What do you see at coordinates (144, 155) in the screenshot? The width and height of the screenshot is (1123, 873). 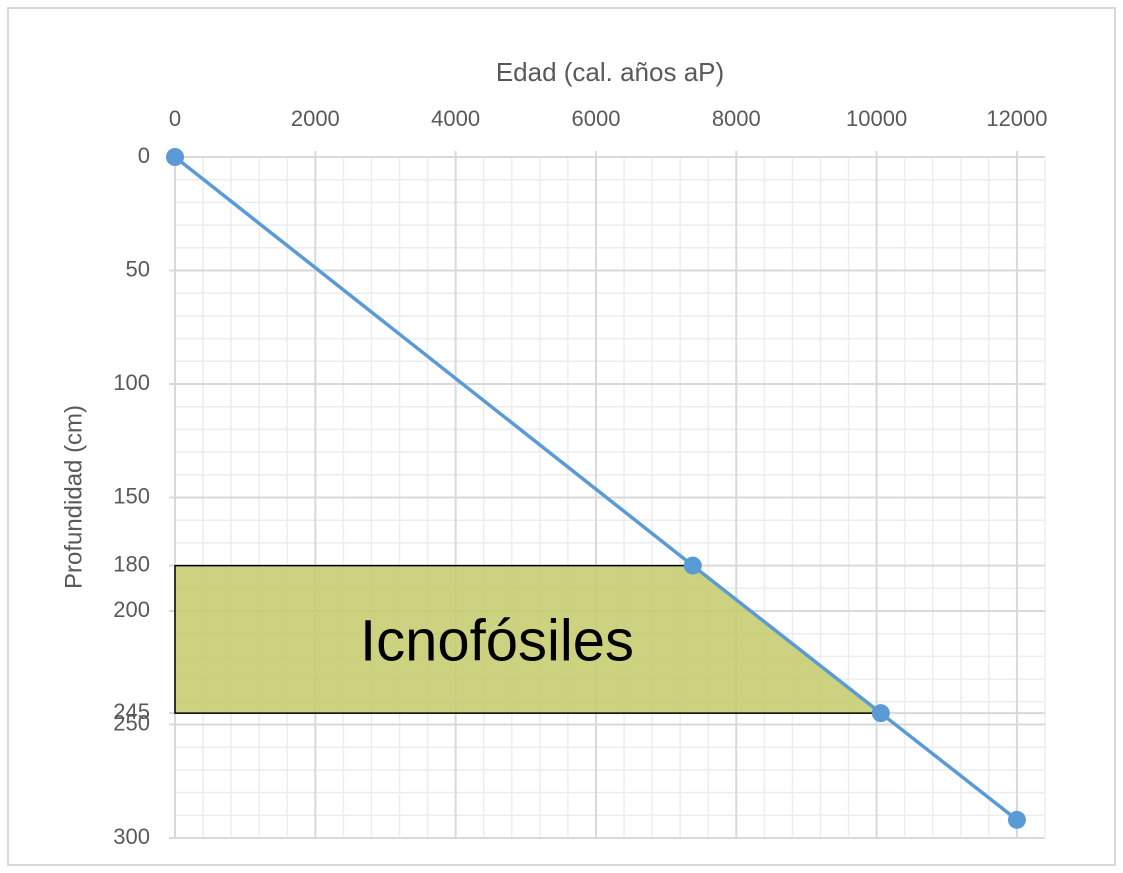 I see `y-tick-label: 0` at bounding box center [144, 155].